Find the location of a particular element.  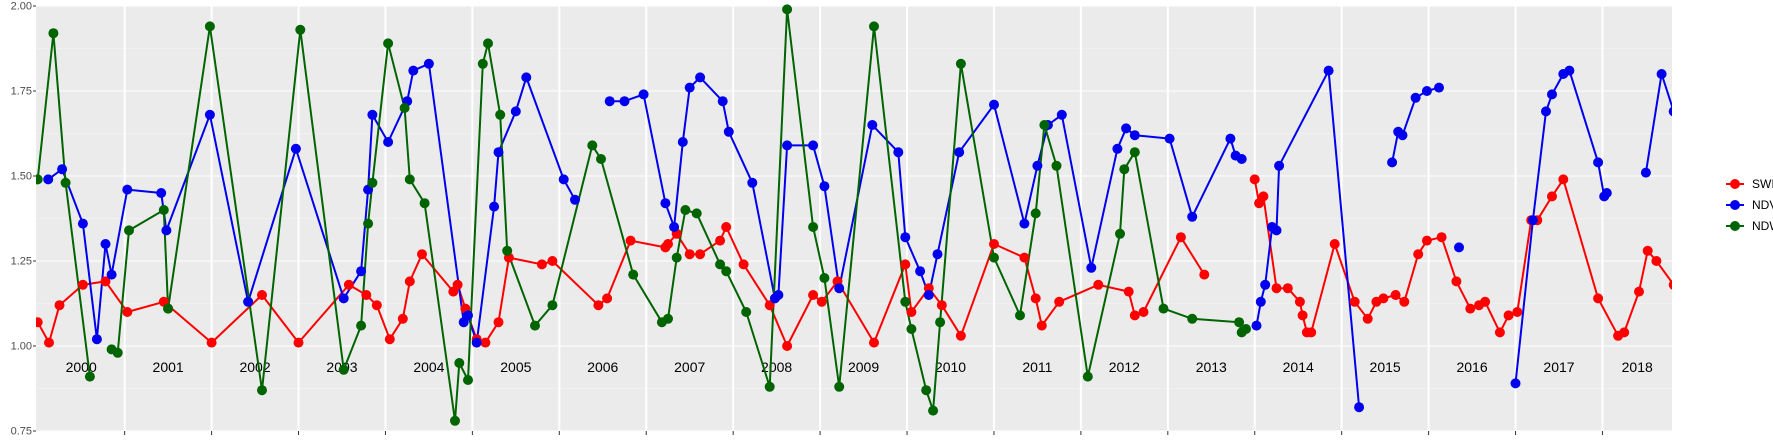

year-label: 2007 is located at coordinates (689, 367).